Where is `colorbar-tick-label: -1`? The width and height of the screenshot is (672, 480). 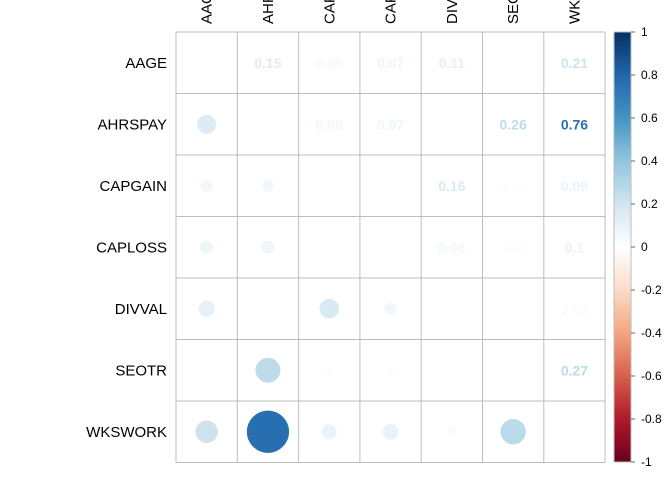
colorbar-tick-label: -1 is located at coordinates (646, 462).